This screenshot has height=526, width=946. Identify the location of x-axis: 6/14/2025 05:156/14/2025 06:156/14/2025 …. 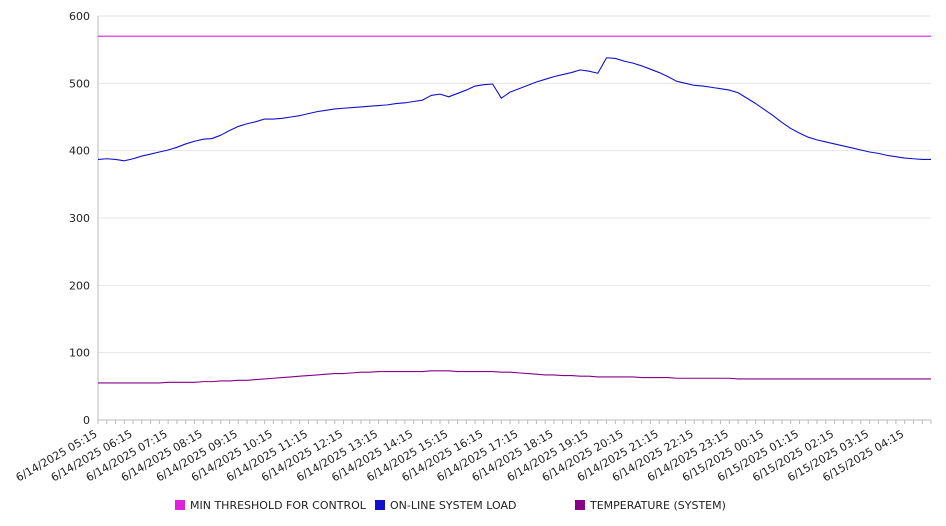
(473, 451).